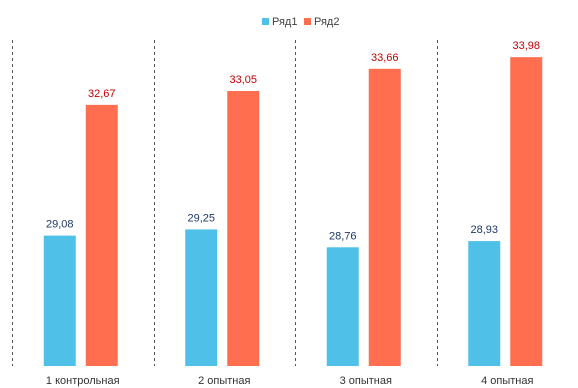 The height and width of the screenshot is (388, 578). Describe the element at coordinates (60, 225) in the screenshot. I see `value-label-1-1: 29,08` at that location.